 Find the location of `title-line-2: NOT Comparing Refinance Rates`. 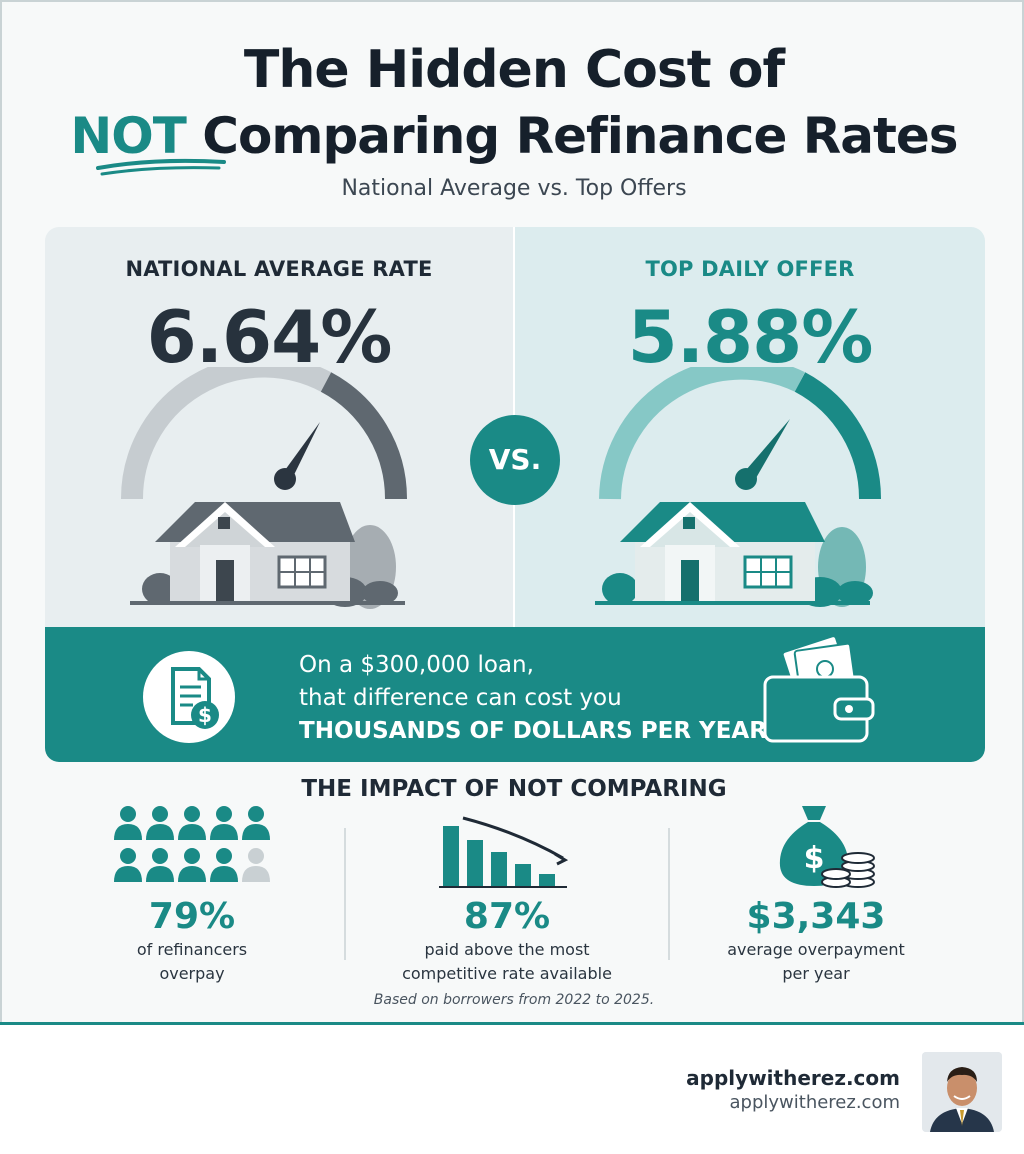

title-line-2: NOT Comparing Refinance Rates is located at coordinates (513, 136).